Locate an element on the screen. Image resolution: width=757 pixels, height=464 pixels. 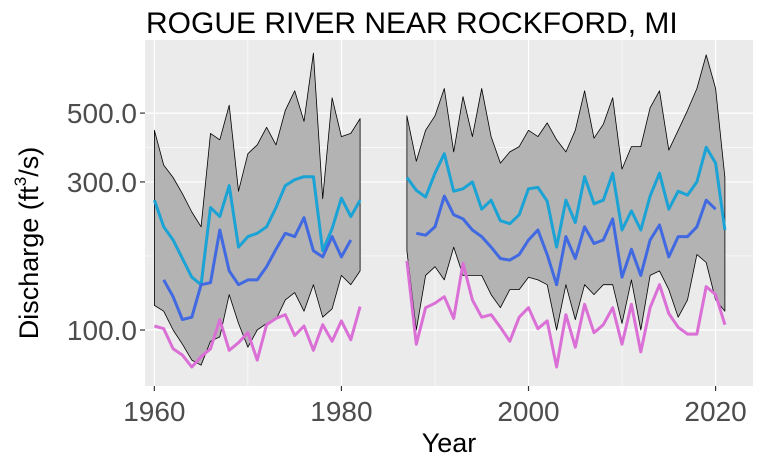
x-tick-label: 2020 is located at coordinates (715, 411).